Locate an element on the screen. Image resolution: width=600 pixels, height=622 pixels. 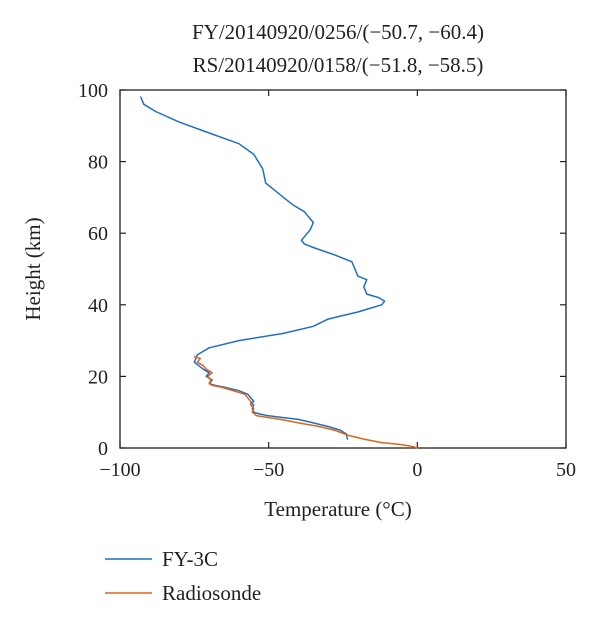
x-tick-label: −50 is located at coordinates (268, 470).